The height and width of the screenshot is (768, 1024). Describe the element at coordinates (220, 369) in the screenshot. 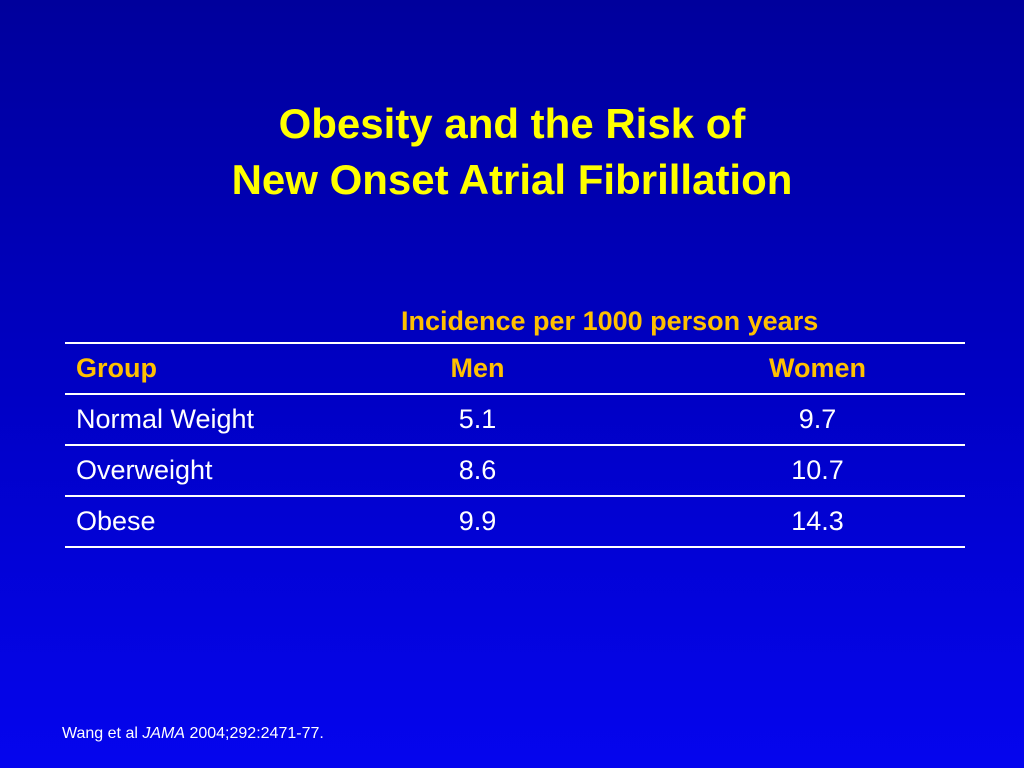

I see `column-header-group: Group` at that location.